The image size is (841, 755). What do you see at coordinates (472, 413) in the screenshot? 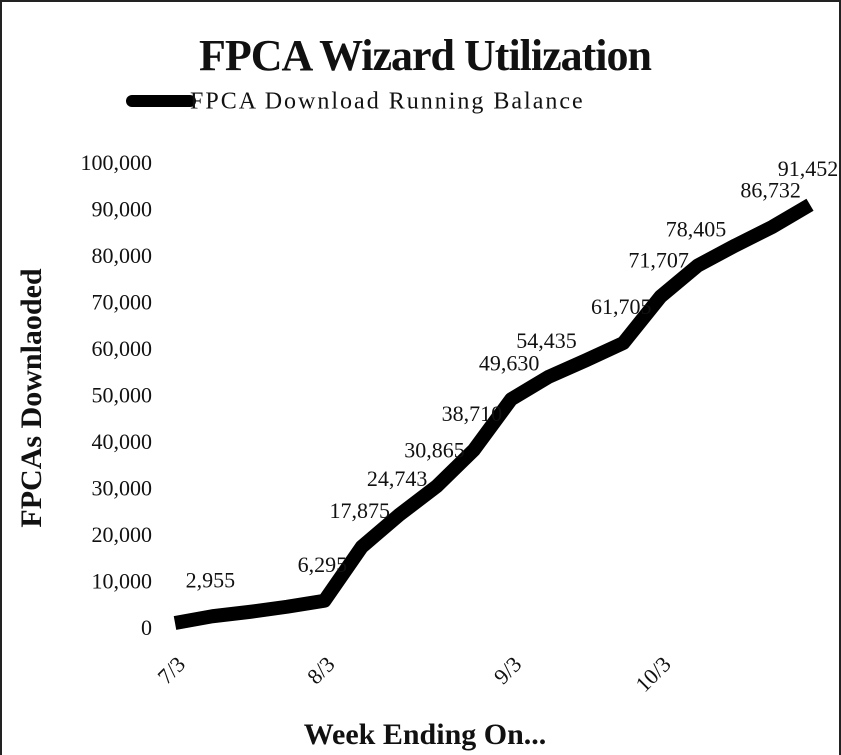
I see `data-label: 38,710` at bounding box center [472, 413].